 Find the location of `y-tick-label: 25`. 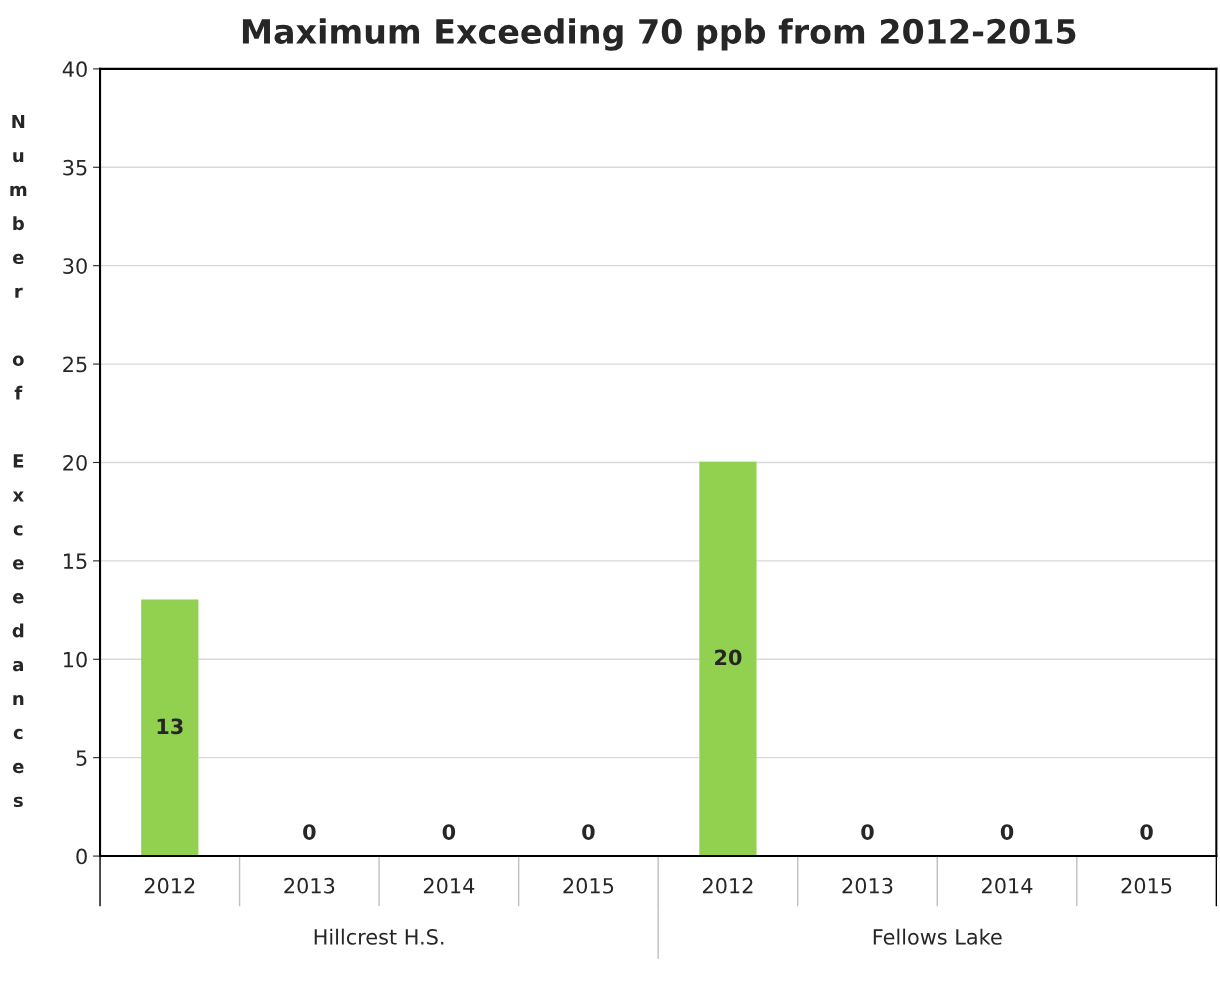

y-tick-label: 25 is located at coordinates (75, 364).